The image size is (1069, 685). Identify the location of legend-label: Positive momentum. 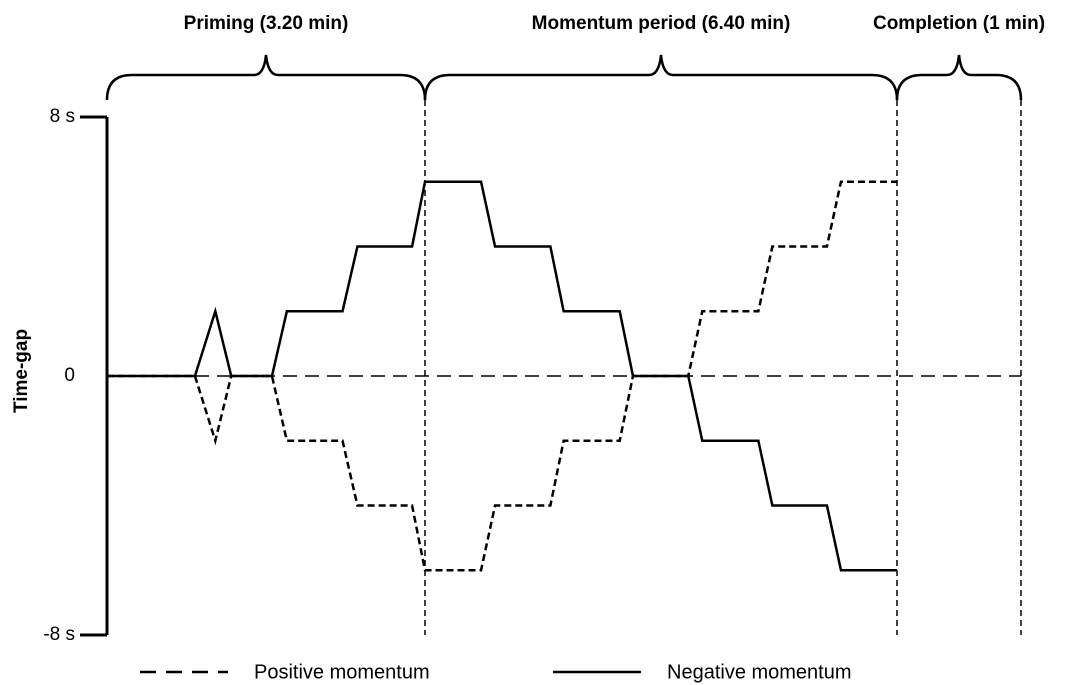
(342, 672).